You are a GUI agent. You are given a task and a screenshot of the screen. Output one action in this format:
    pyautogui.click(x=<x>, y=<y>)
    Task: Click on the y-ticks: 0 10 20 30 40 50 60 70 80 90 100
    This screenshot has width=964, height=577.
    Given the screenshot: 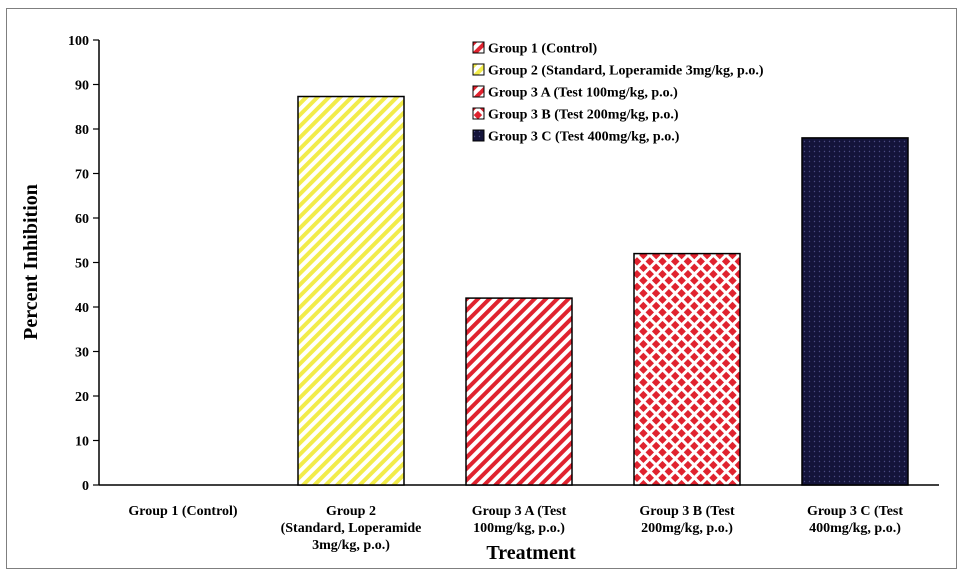 What is the action you would take?
    pyautogui.click(x=83, y=264)
    